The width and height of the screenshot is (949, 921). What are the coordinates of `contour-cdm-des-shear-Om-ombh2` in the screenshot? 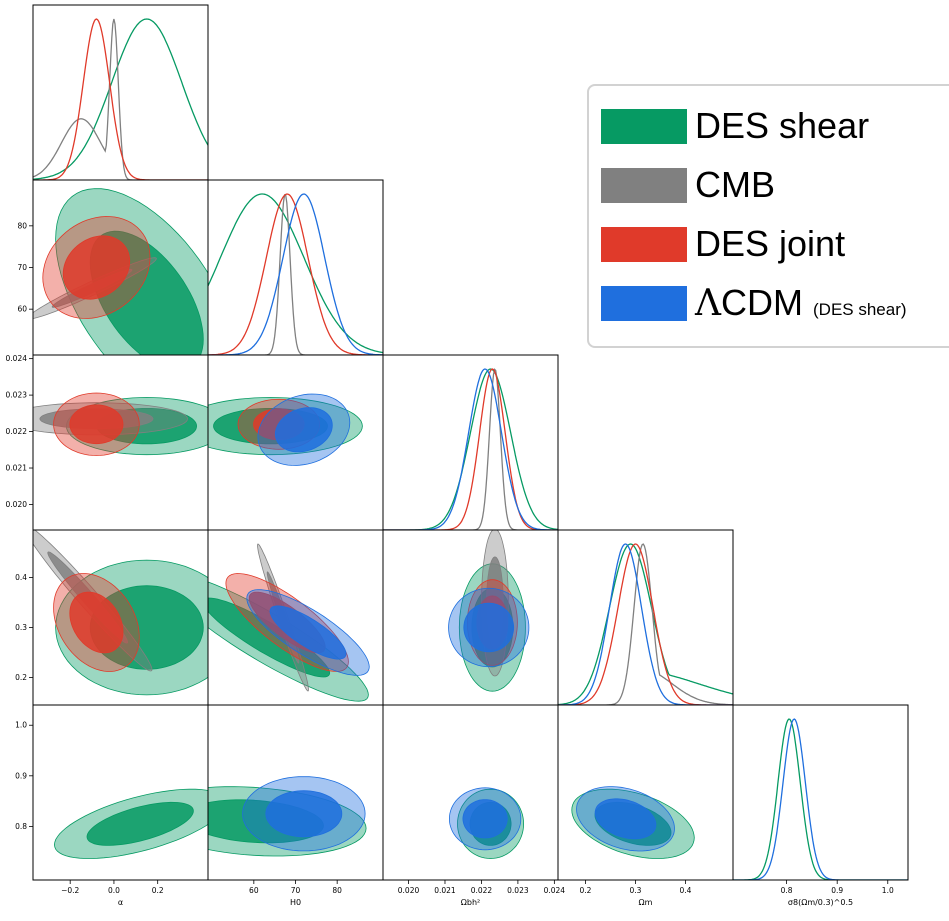 It's located at (489, 627).